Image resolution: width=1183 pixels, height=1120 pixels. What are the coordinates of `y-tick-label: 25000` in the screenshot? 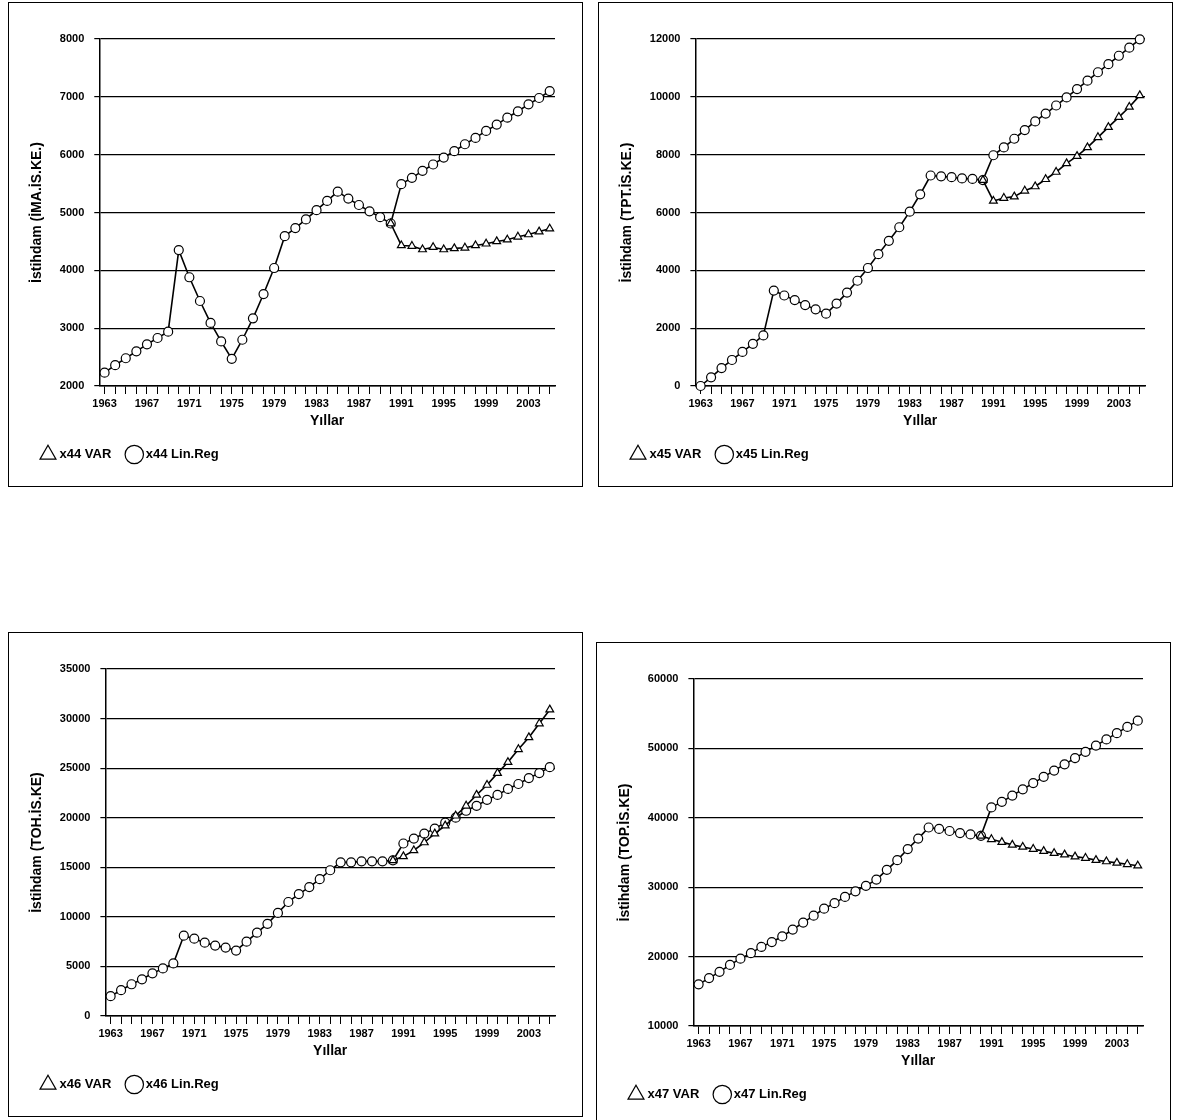 It's located at (75, 767).